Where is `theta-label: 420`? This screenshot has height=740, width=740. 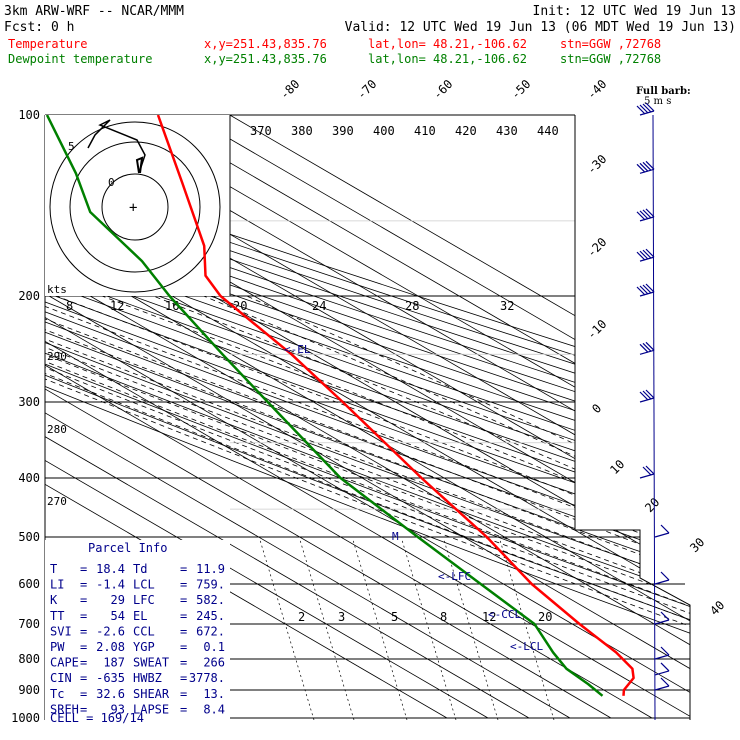
theta-label: 420 is located at coordinates (466, 131).